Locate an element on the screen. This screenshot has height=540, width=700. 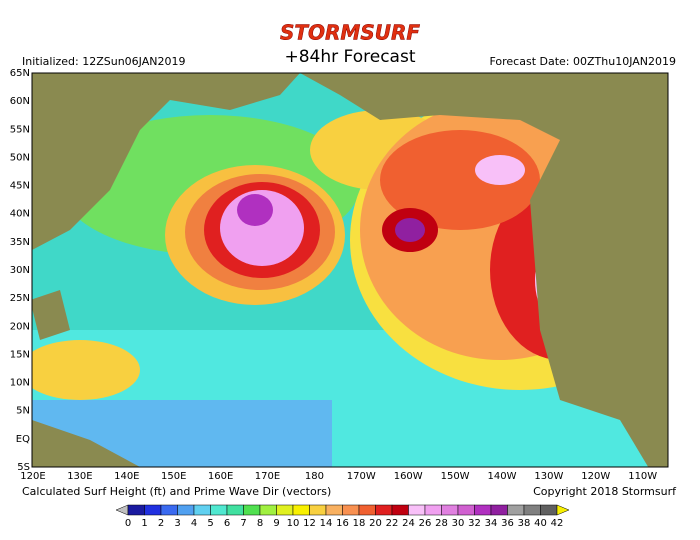
lat-label: 60N is located at coordinates (20, 101).